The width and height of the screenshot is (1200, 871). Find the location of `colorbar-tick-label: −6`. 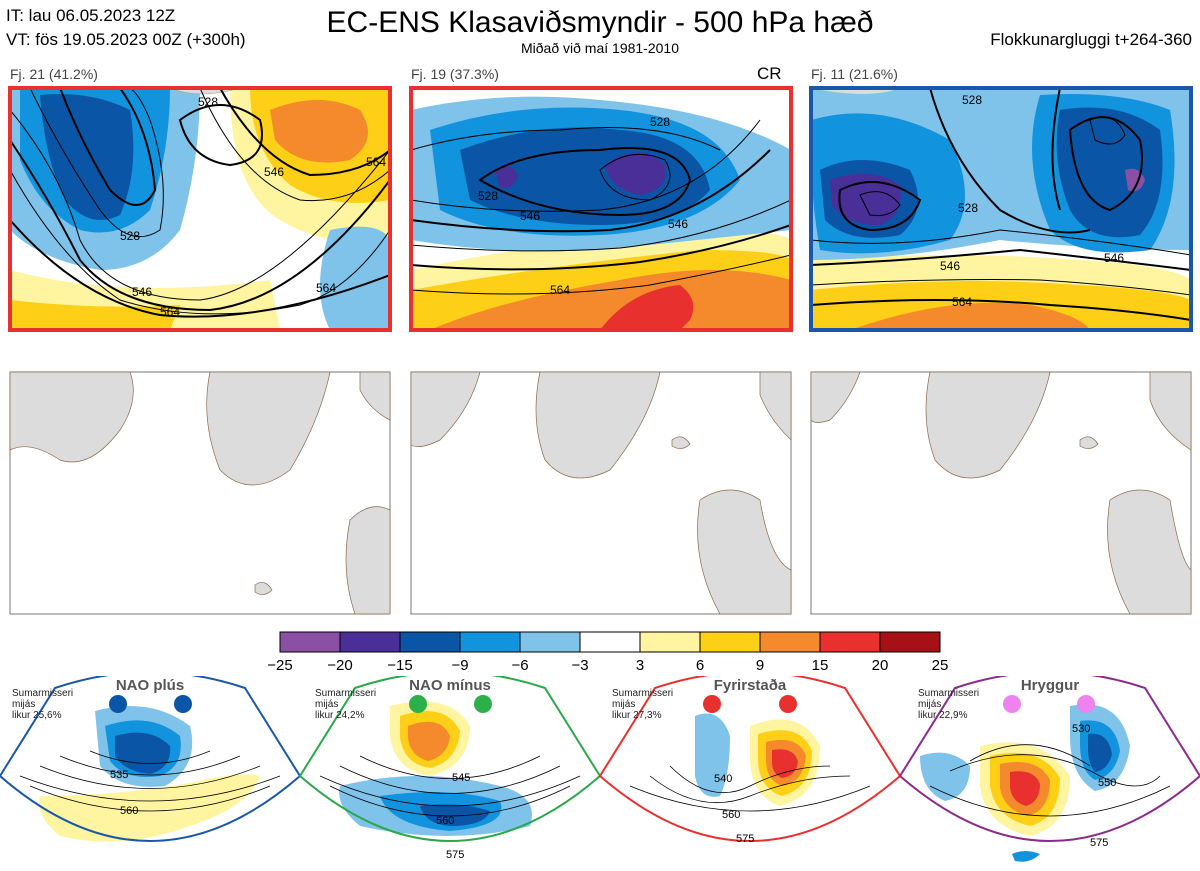

colorbar-tick-label: −6 is located at coordinates (519, 665).